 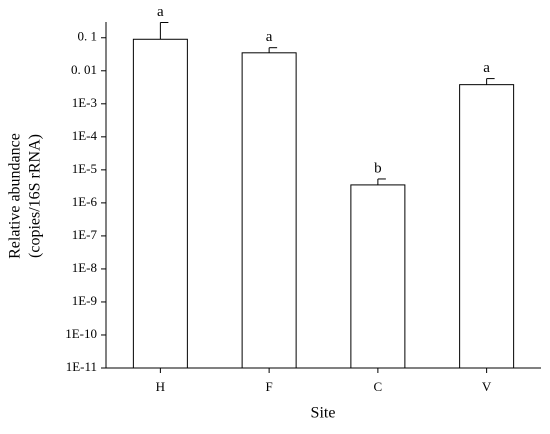 I want to click on y-tick-label: 1E-8, so click(x=84, y=267).